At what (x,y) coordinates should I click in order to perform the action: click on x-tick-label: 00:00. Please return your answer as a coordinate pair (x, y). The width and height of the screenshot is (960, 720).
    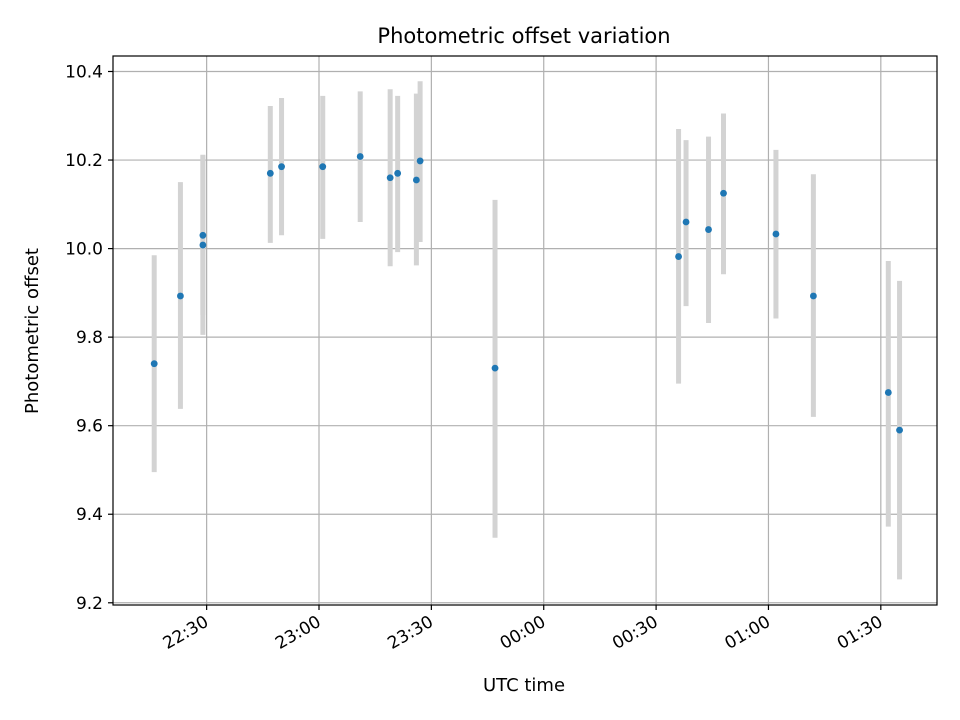
    Looking at the image, I should click on (523, 633).